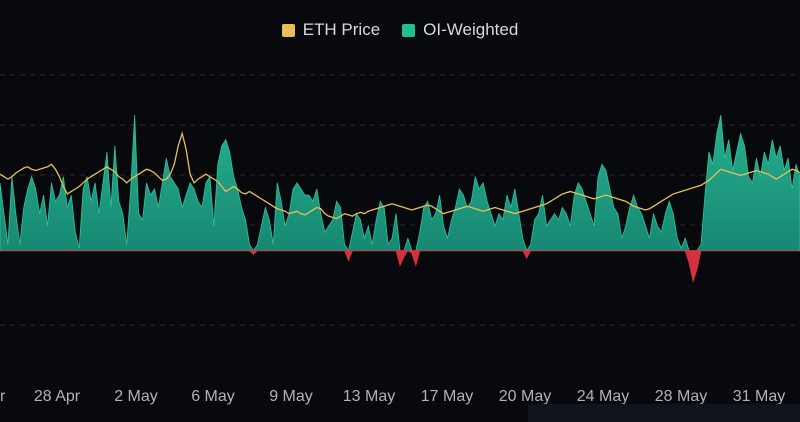  What do you see at coordinates (525, 396) in the screenshot?
I see `x-tick-label: 20 May` at bounding box center [525, 396].